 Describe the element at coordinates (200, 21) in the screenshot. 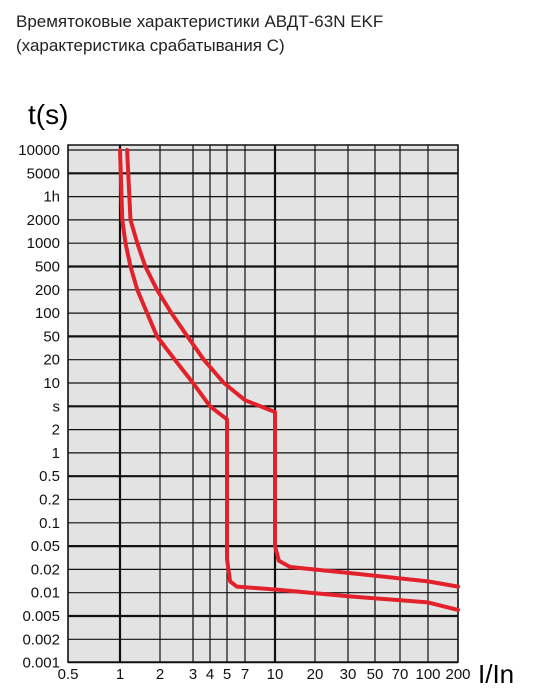

I see `title-line-1: Времятоковые характеристики АВДТ-63N EKF` at that location.